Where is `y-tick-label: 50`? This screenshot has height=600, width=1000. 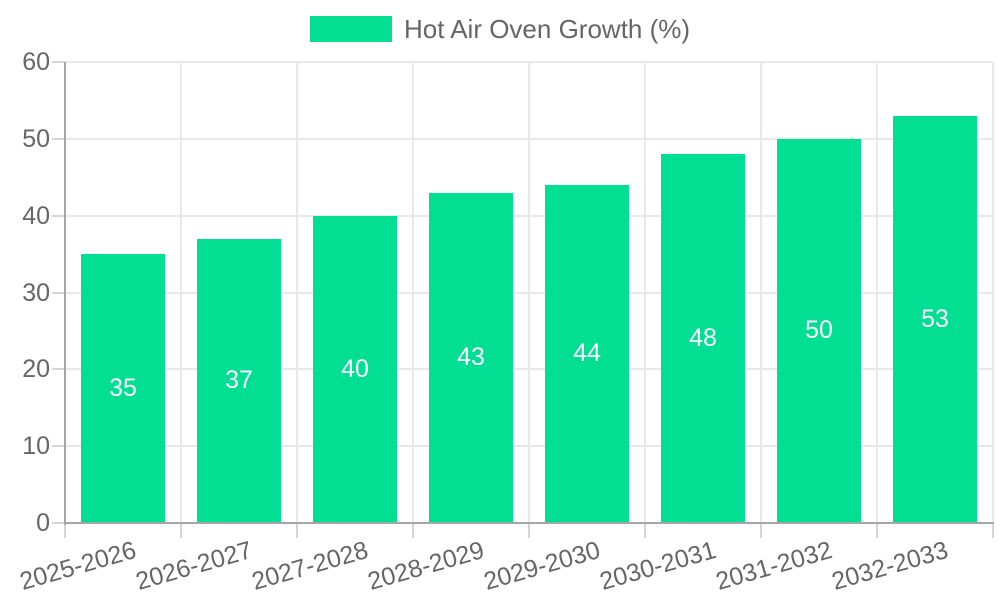
y-tick-label: 50 is located at coordinates (36, 138).